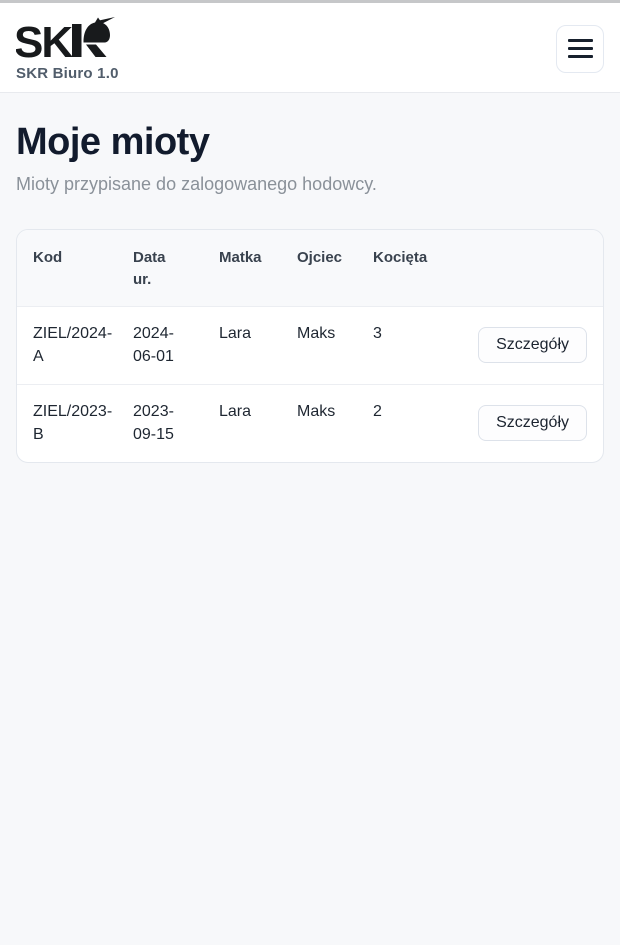 This screenshot has width=620, height=945. What do you see at coordinates (418, 422) in the screenshot?
I see `cell-kocieta: 2` at bounding box center [418, 422].